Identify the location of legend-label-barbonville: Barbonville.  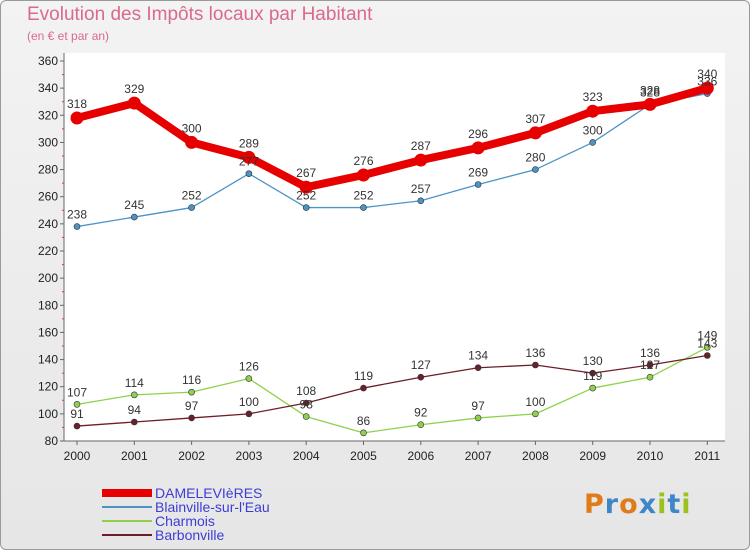
(189, 535).